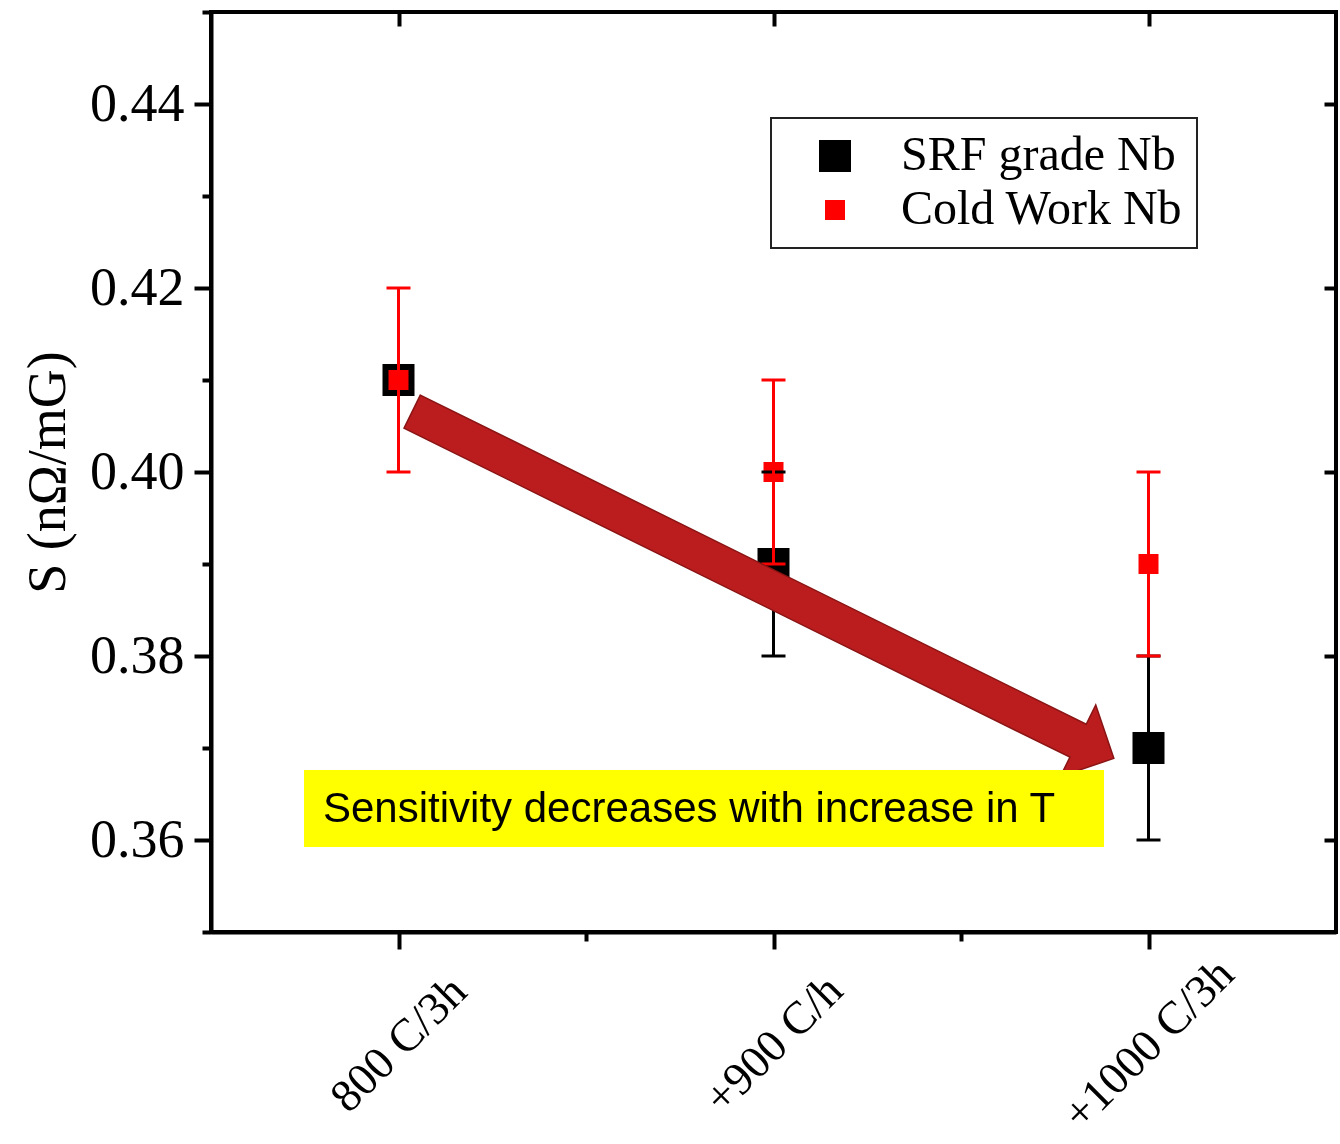  Describe the element at coordinates (137, 838) in the screenshot. I see `y-tick-label: 0.36` at that location.